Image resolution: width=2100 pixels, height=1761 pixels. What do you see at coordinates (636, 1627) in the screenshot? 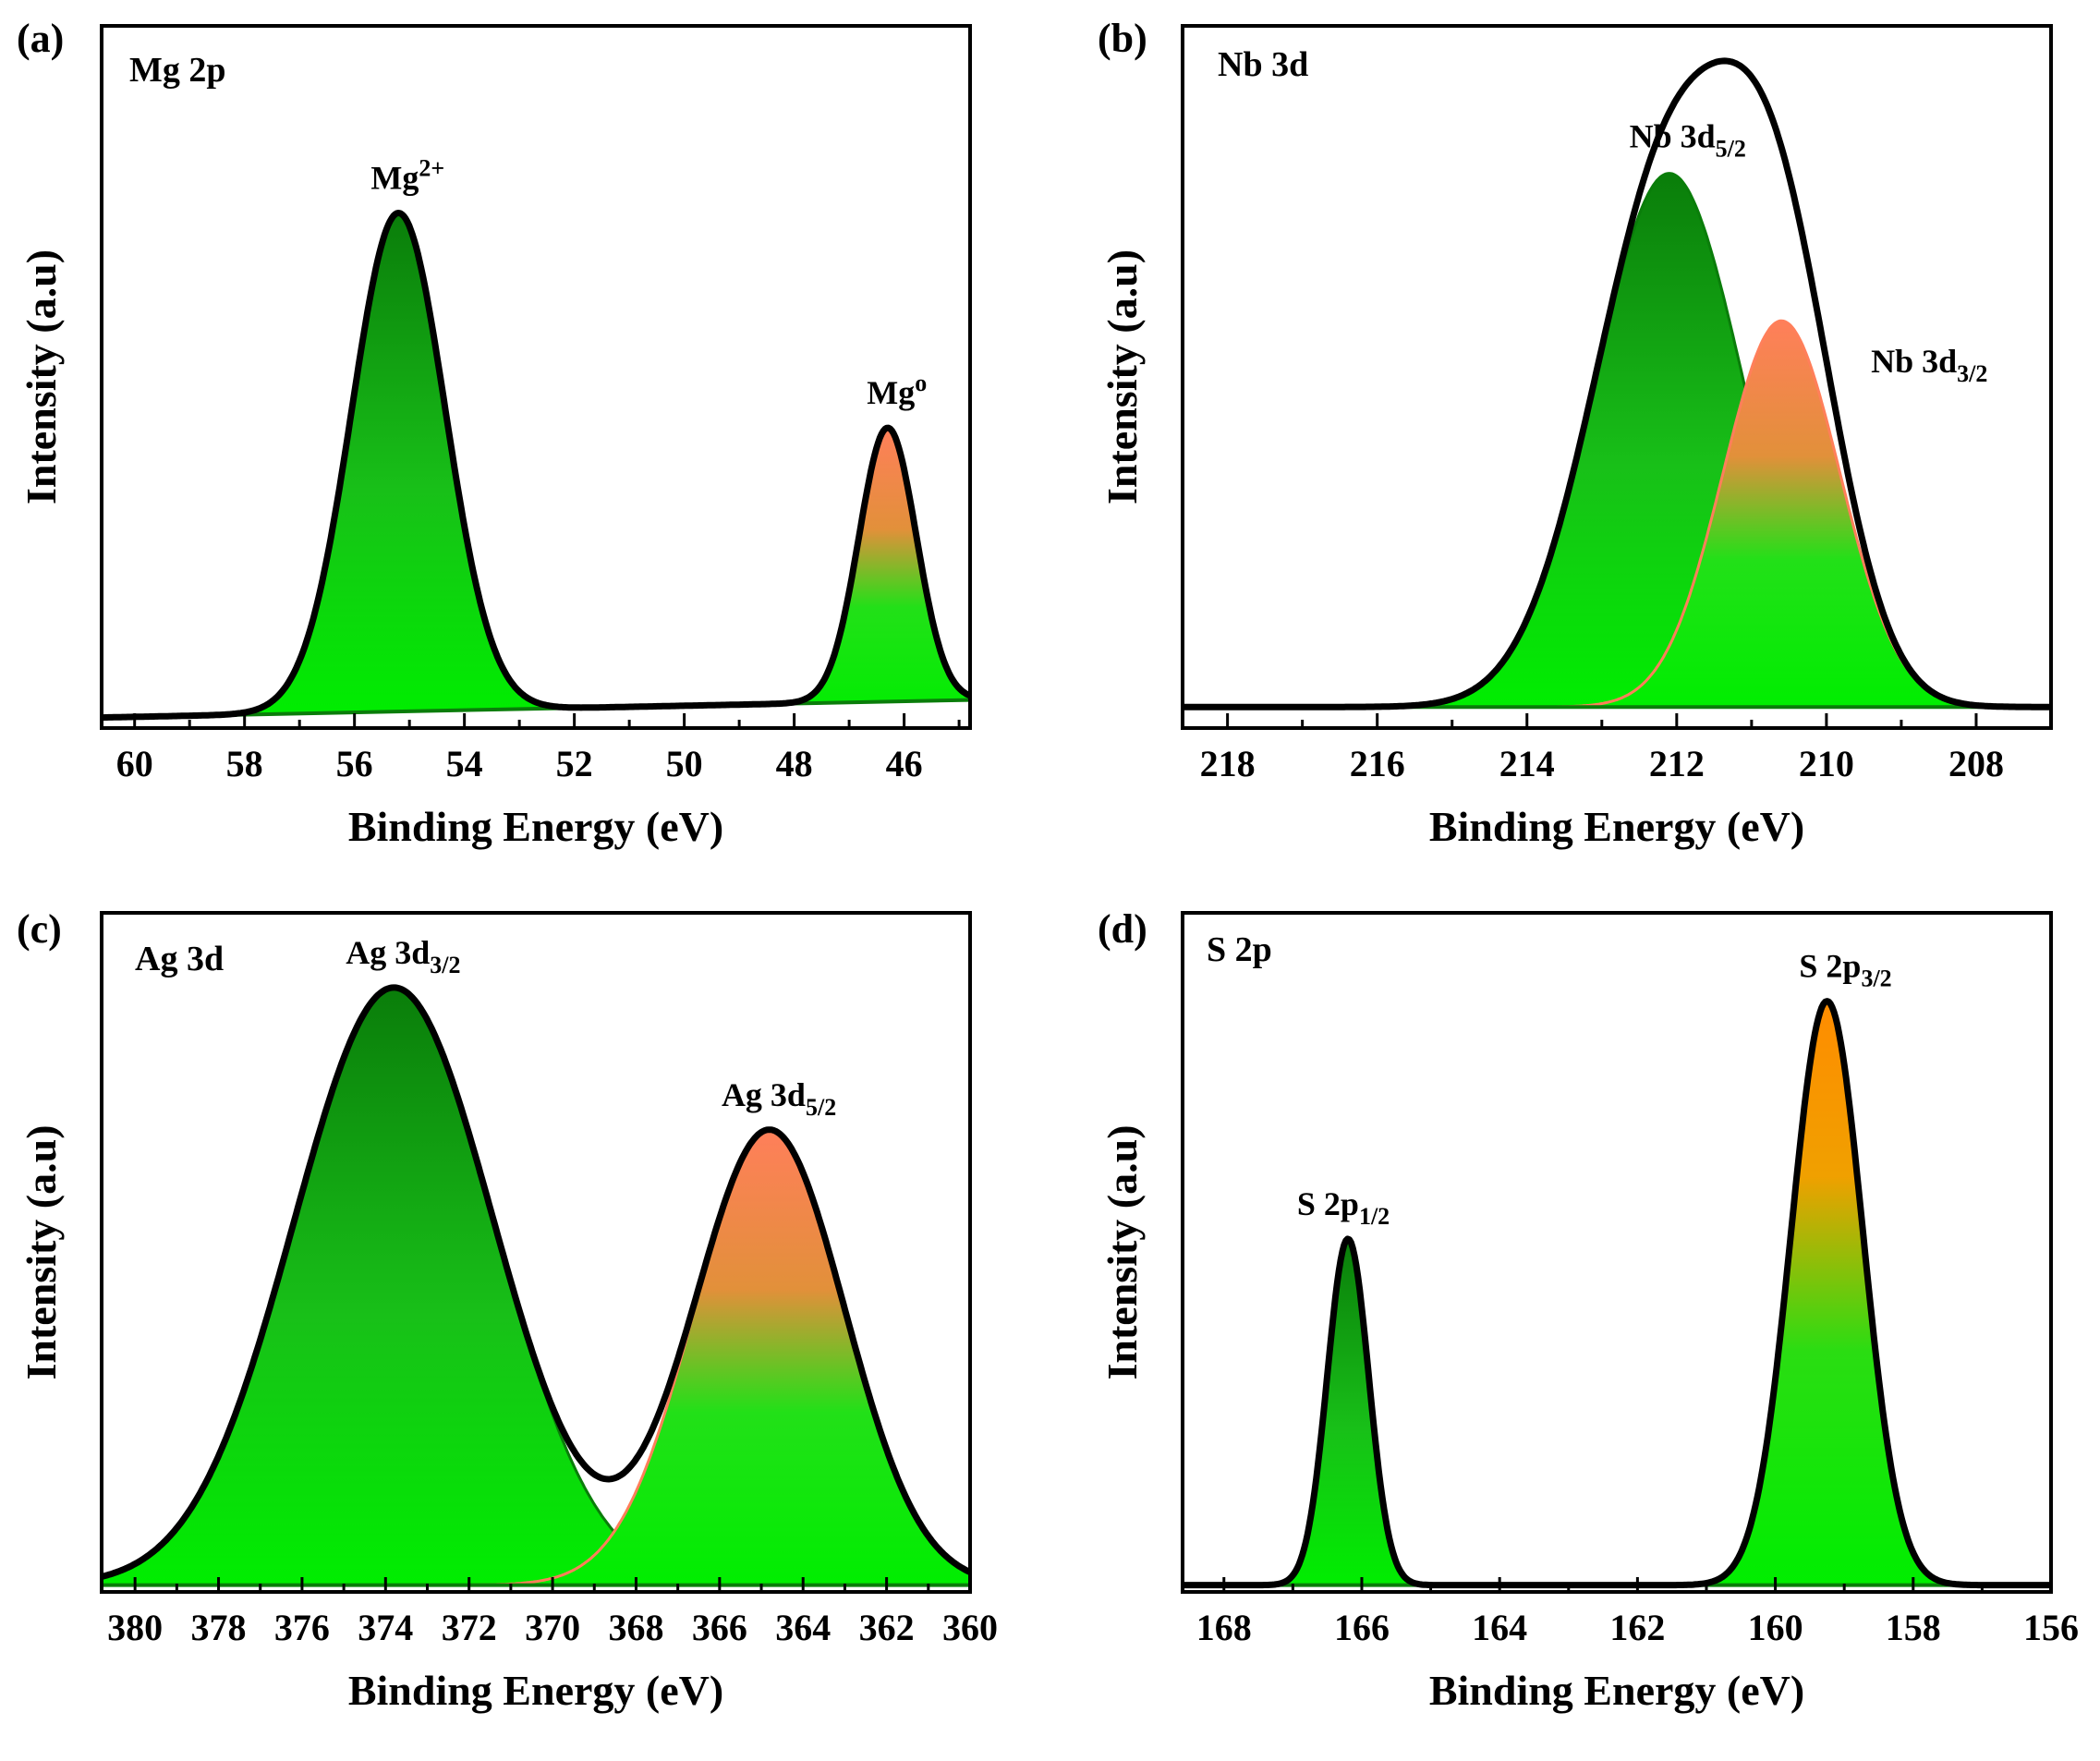
I see `x-tick-label-c: 368` at bounding box center [636, 1627].